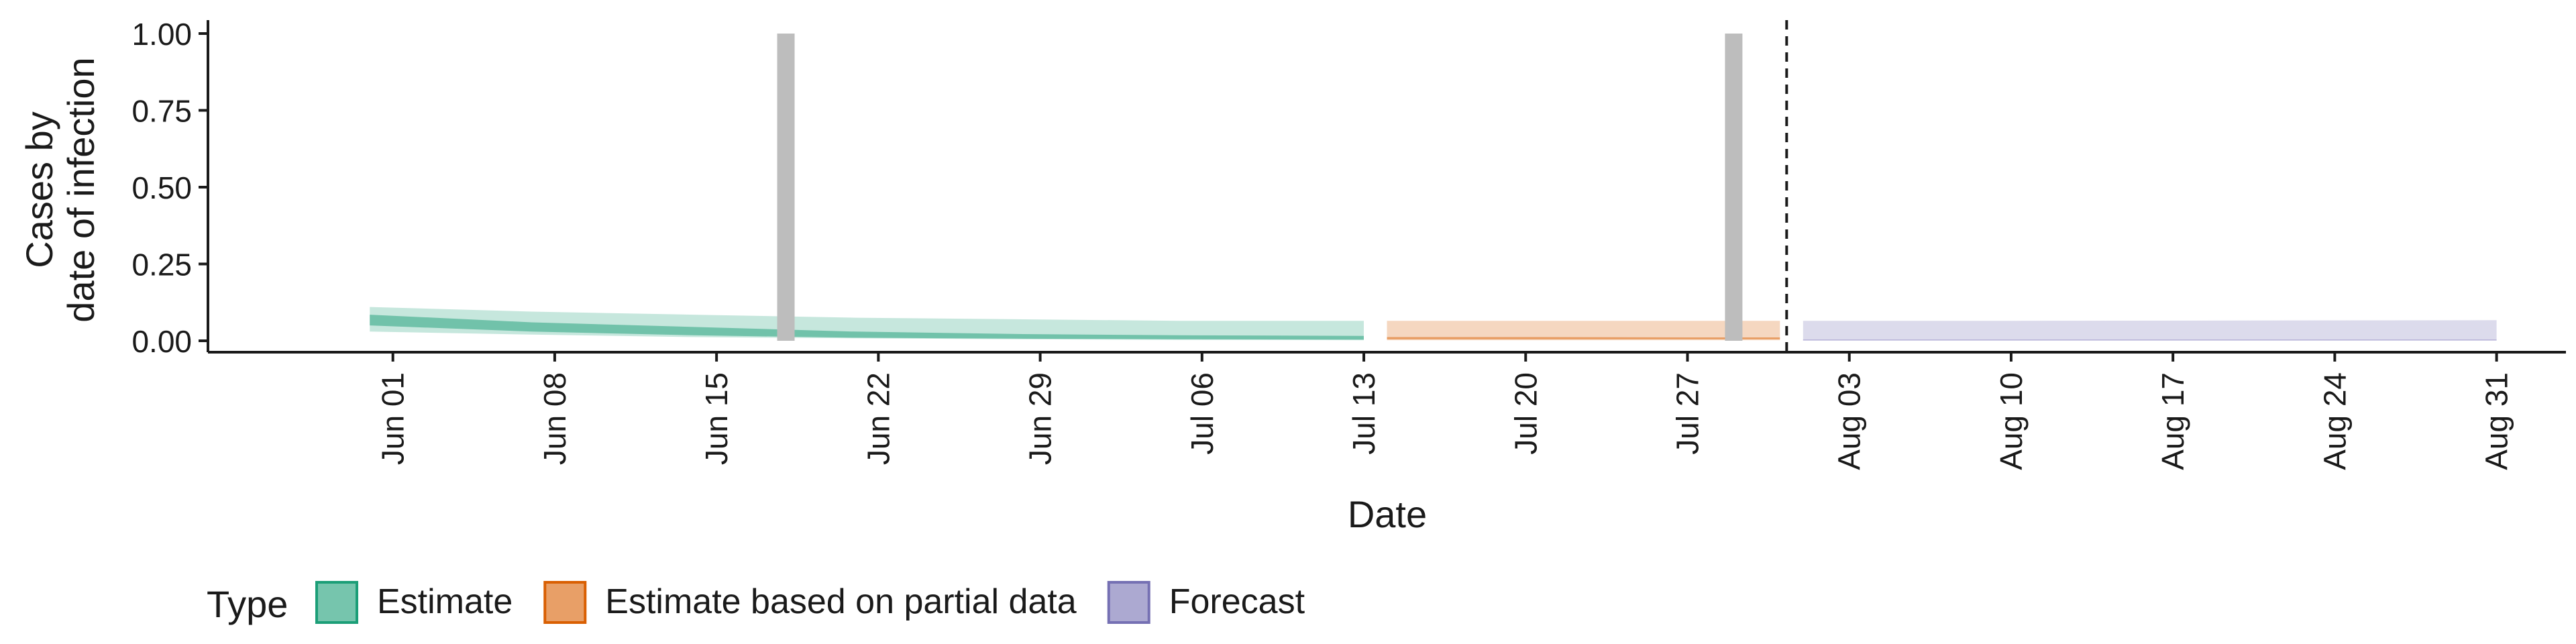 Image resolution: width=2576 pixels, height=644 pixels. What do you see at coordinates (2011, 421) in the screenshot?
I see `x-tick-label: Aug 10` at bounding box center [2011, 421].